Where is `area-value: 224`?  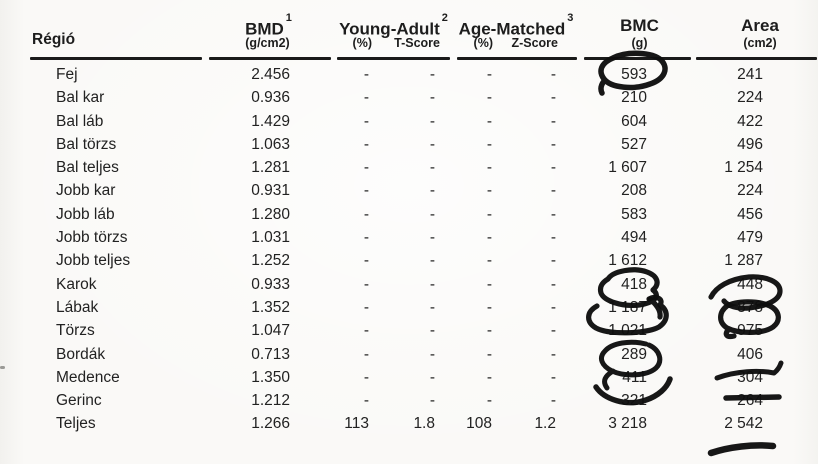 area-value: 224 is located at coordinates (750, 98).